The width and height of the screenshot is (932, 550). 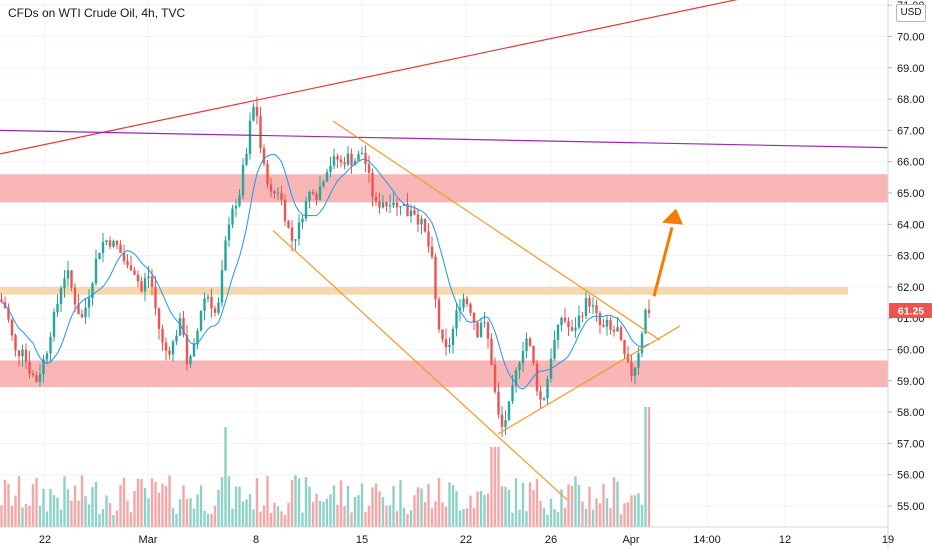 What do you see at coordinates (911, 312) in the screenshot?
I see `svg-text: 61.25` at bounding box center [911, 312].